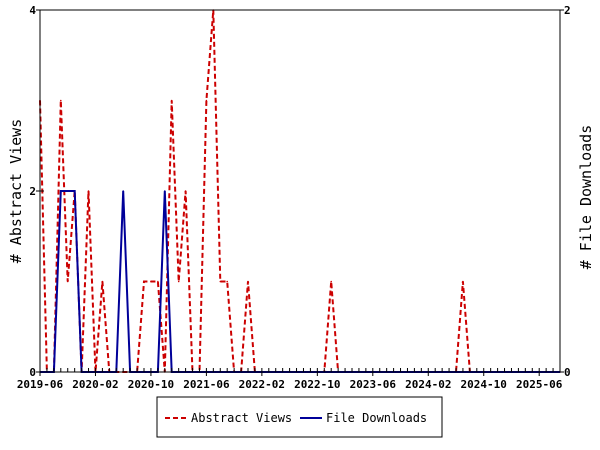  Describe the element at coordinates (484, 384) in the screenshot. I see `x-tick-label: 2024-10` at that location.